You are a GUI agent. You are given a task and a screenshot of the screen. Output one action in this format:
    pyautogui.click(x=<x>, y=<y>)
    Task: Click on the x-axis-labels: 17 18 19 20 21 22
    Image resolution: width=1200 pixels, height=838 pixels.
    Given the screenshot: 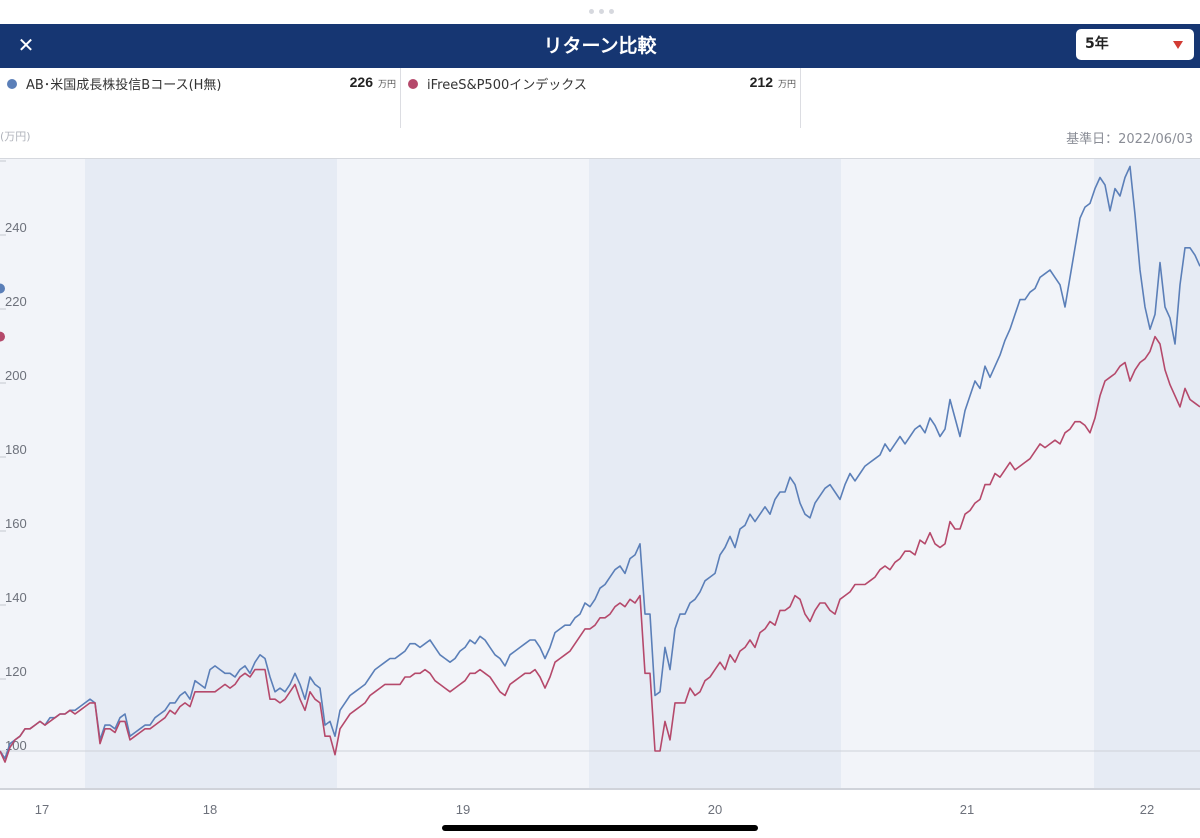 What is the action you would take?
    pyautogui.click(x=600, y=805)
    